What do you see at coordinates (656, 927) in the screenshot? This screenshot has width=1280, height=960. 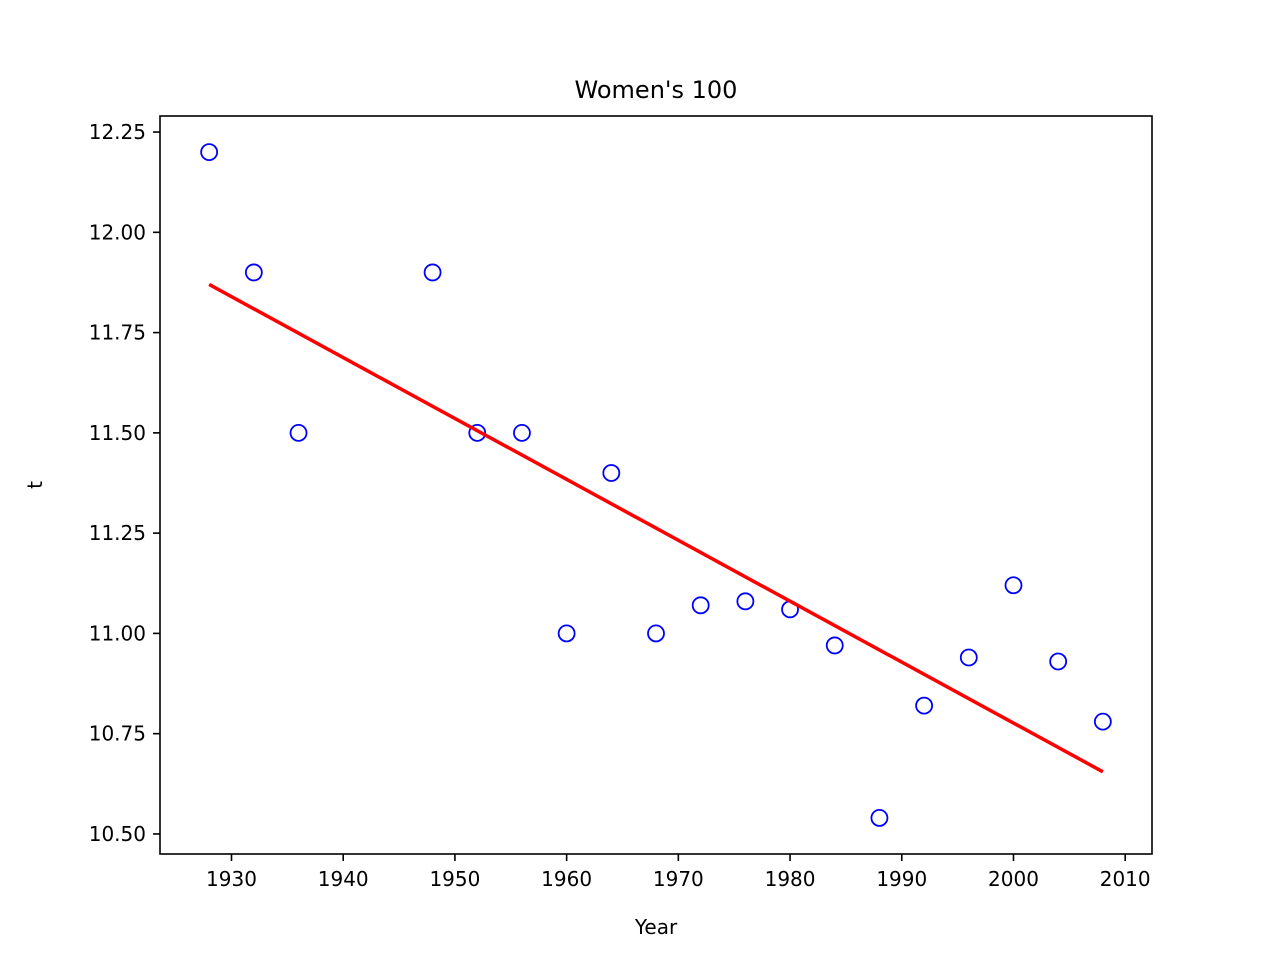 I see `x-axis-label: Year` at bounding box center [656, 927].